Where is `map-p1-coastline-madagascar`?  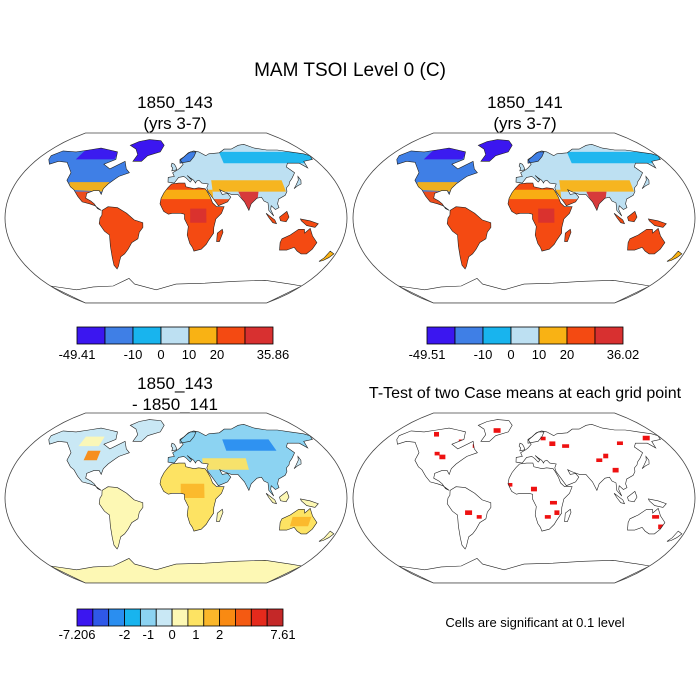 map-p1-coastline-madagascar is located at coordinates (220, 235).